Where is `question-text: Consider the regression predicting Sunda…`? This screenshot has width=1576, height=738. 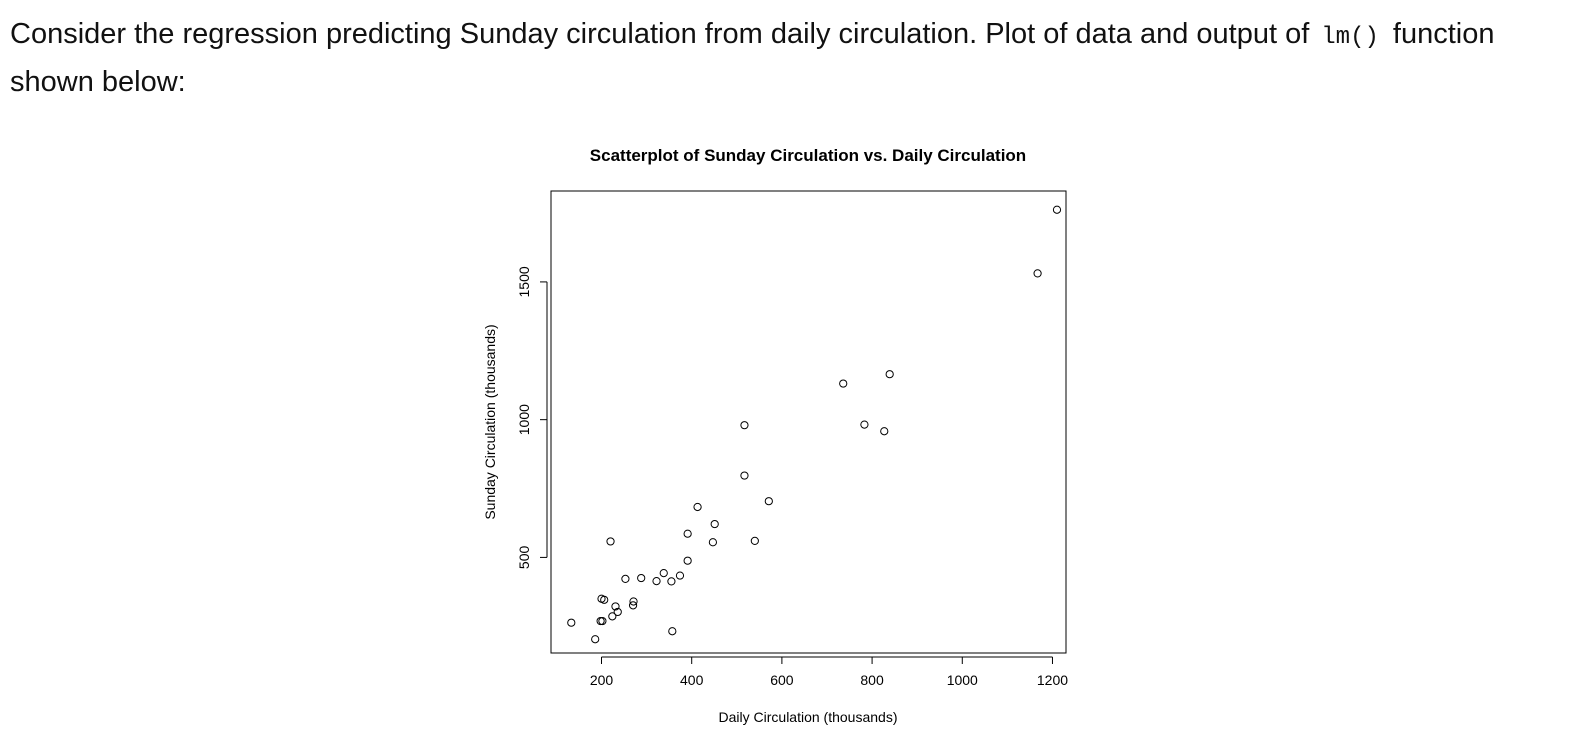
question-text: Consider the regression predicting Sunda… is located at coordinates (790, 58).